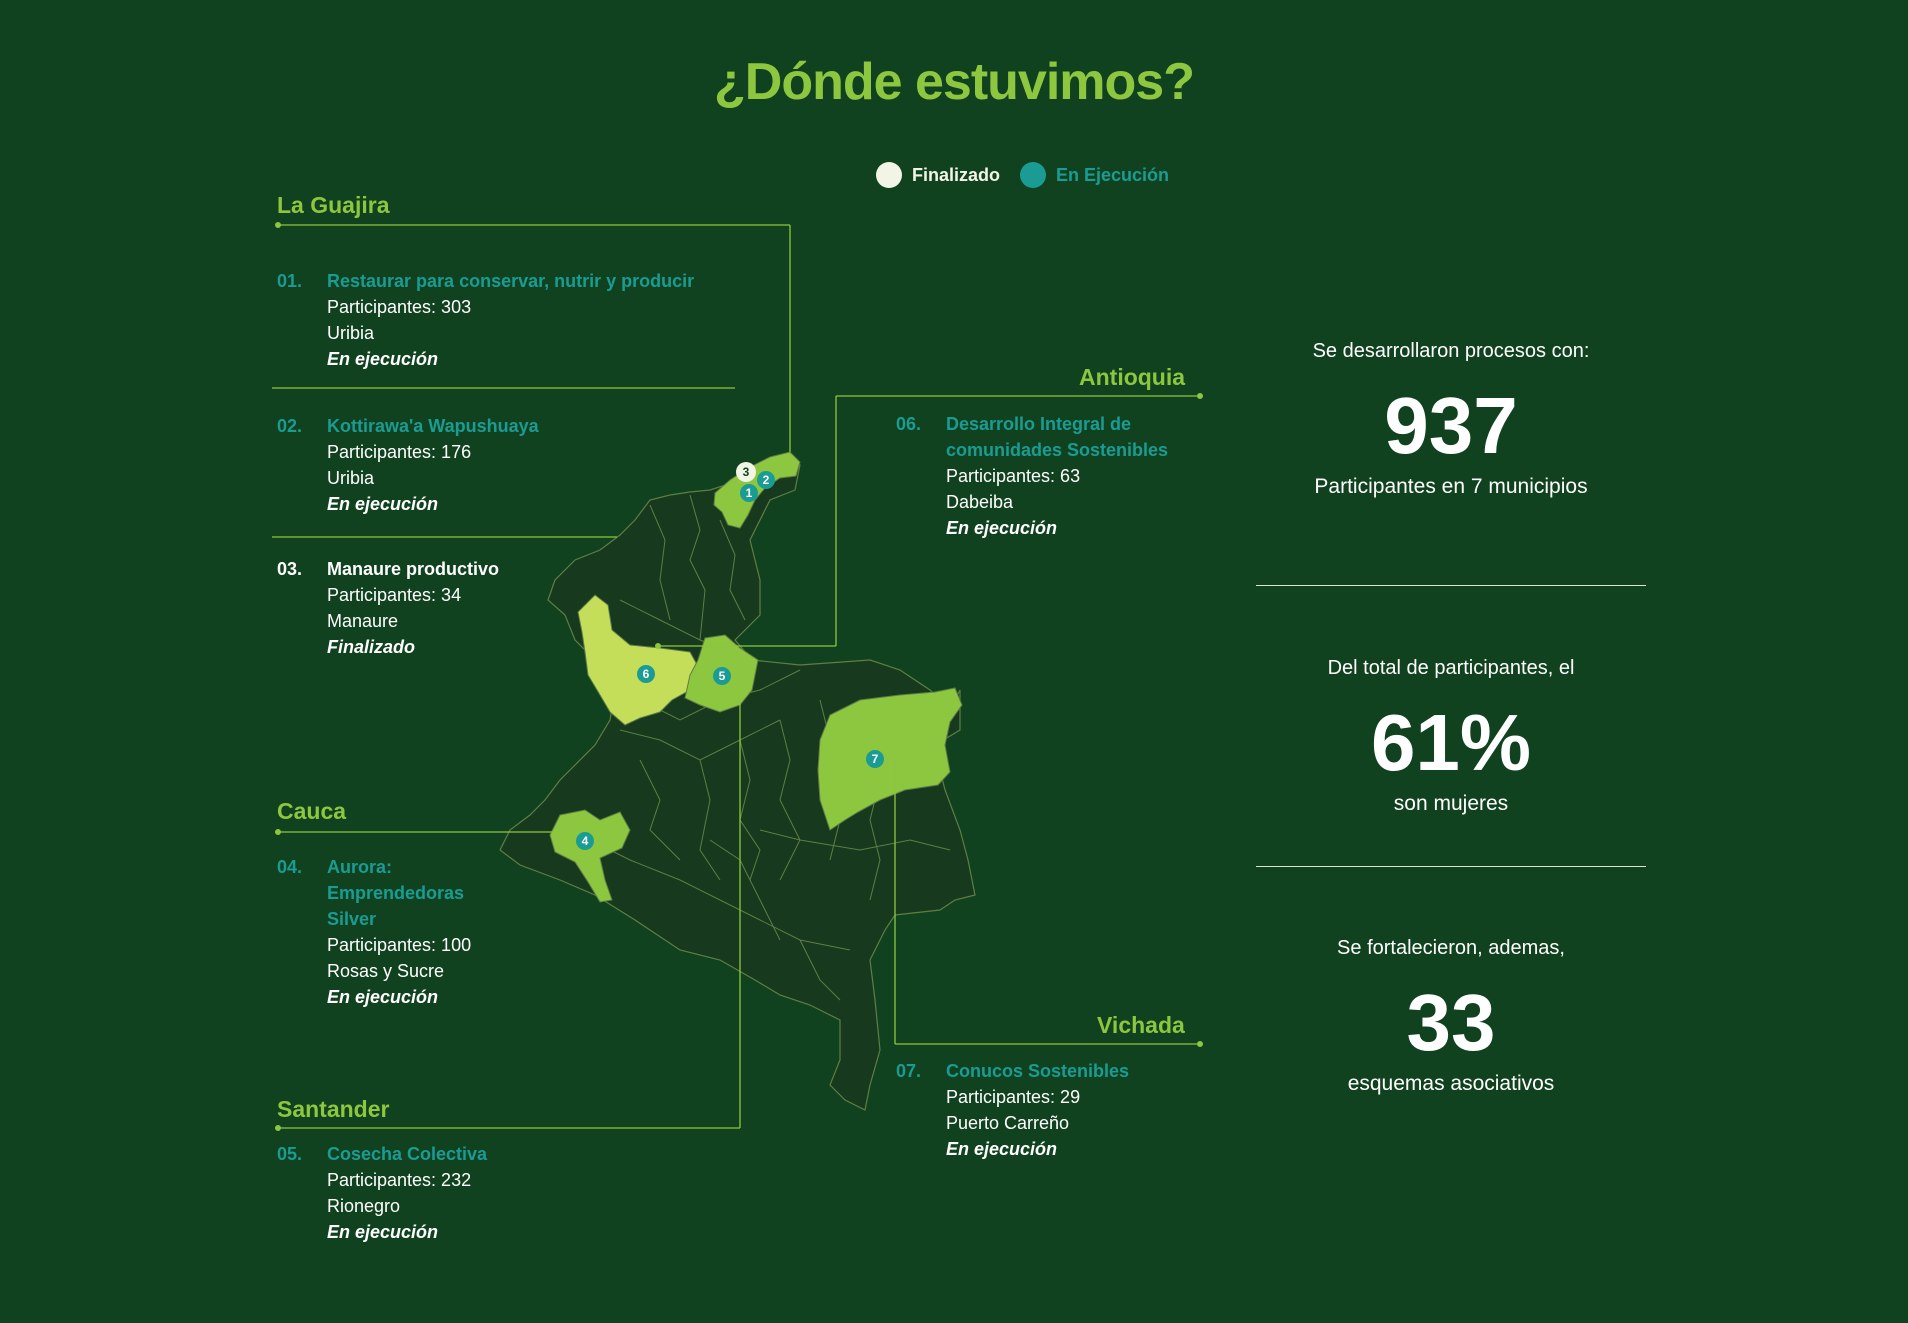 The image size is (1908, 1323). What do you see at coordinates (399, 452) in the screenshot?
I see `project-participants: Participantes: 176` at bounding box center [399, 452].